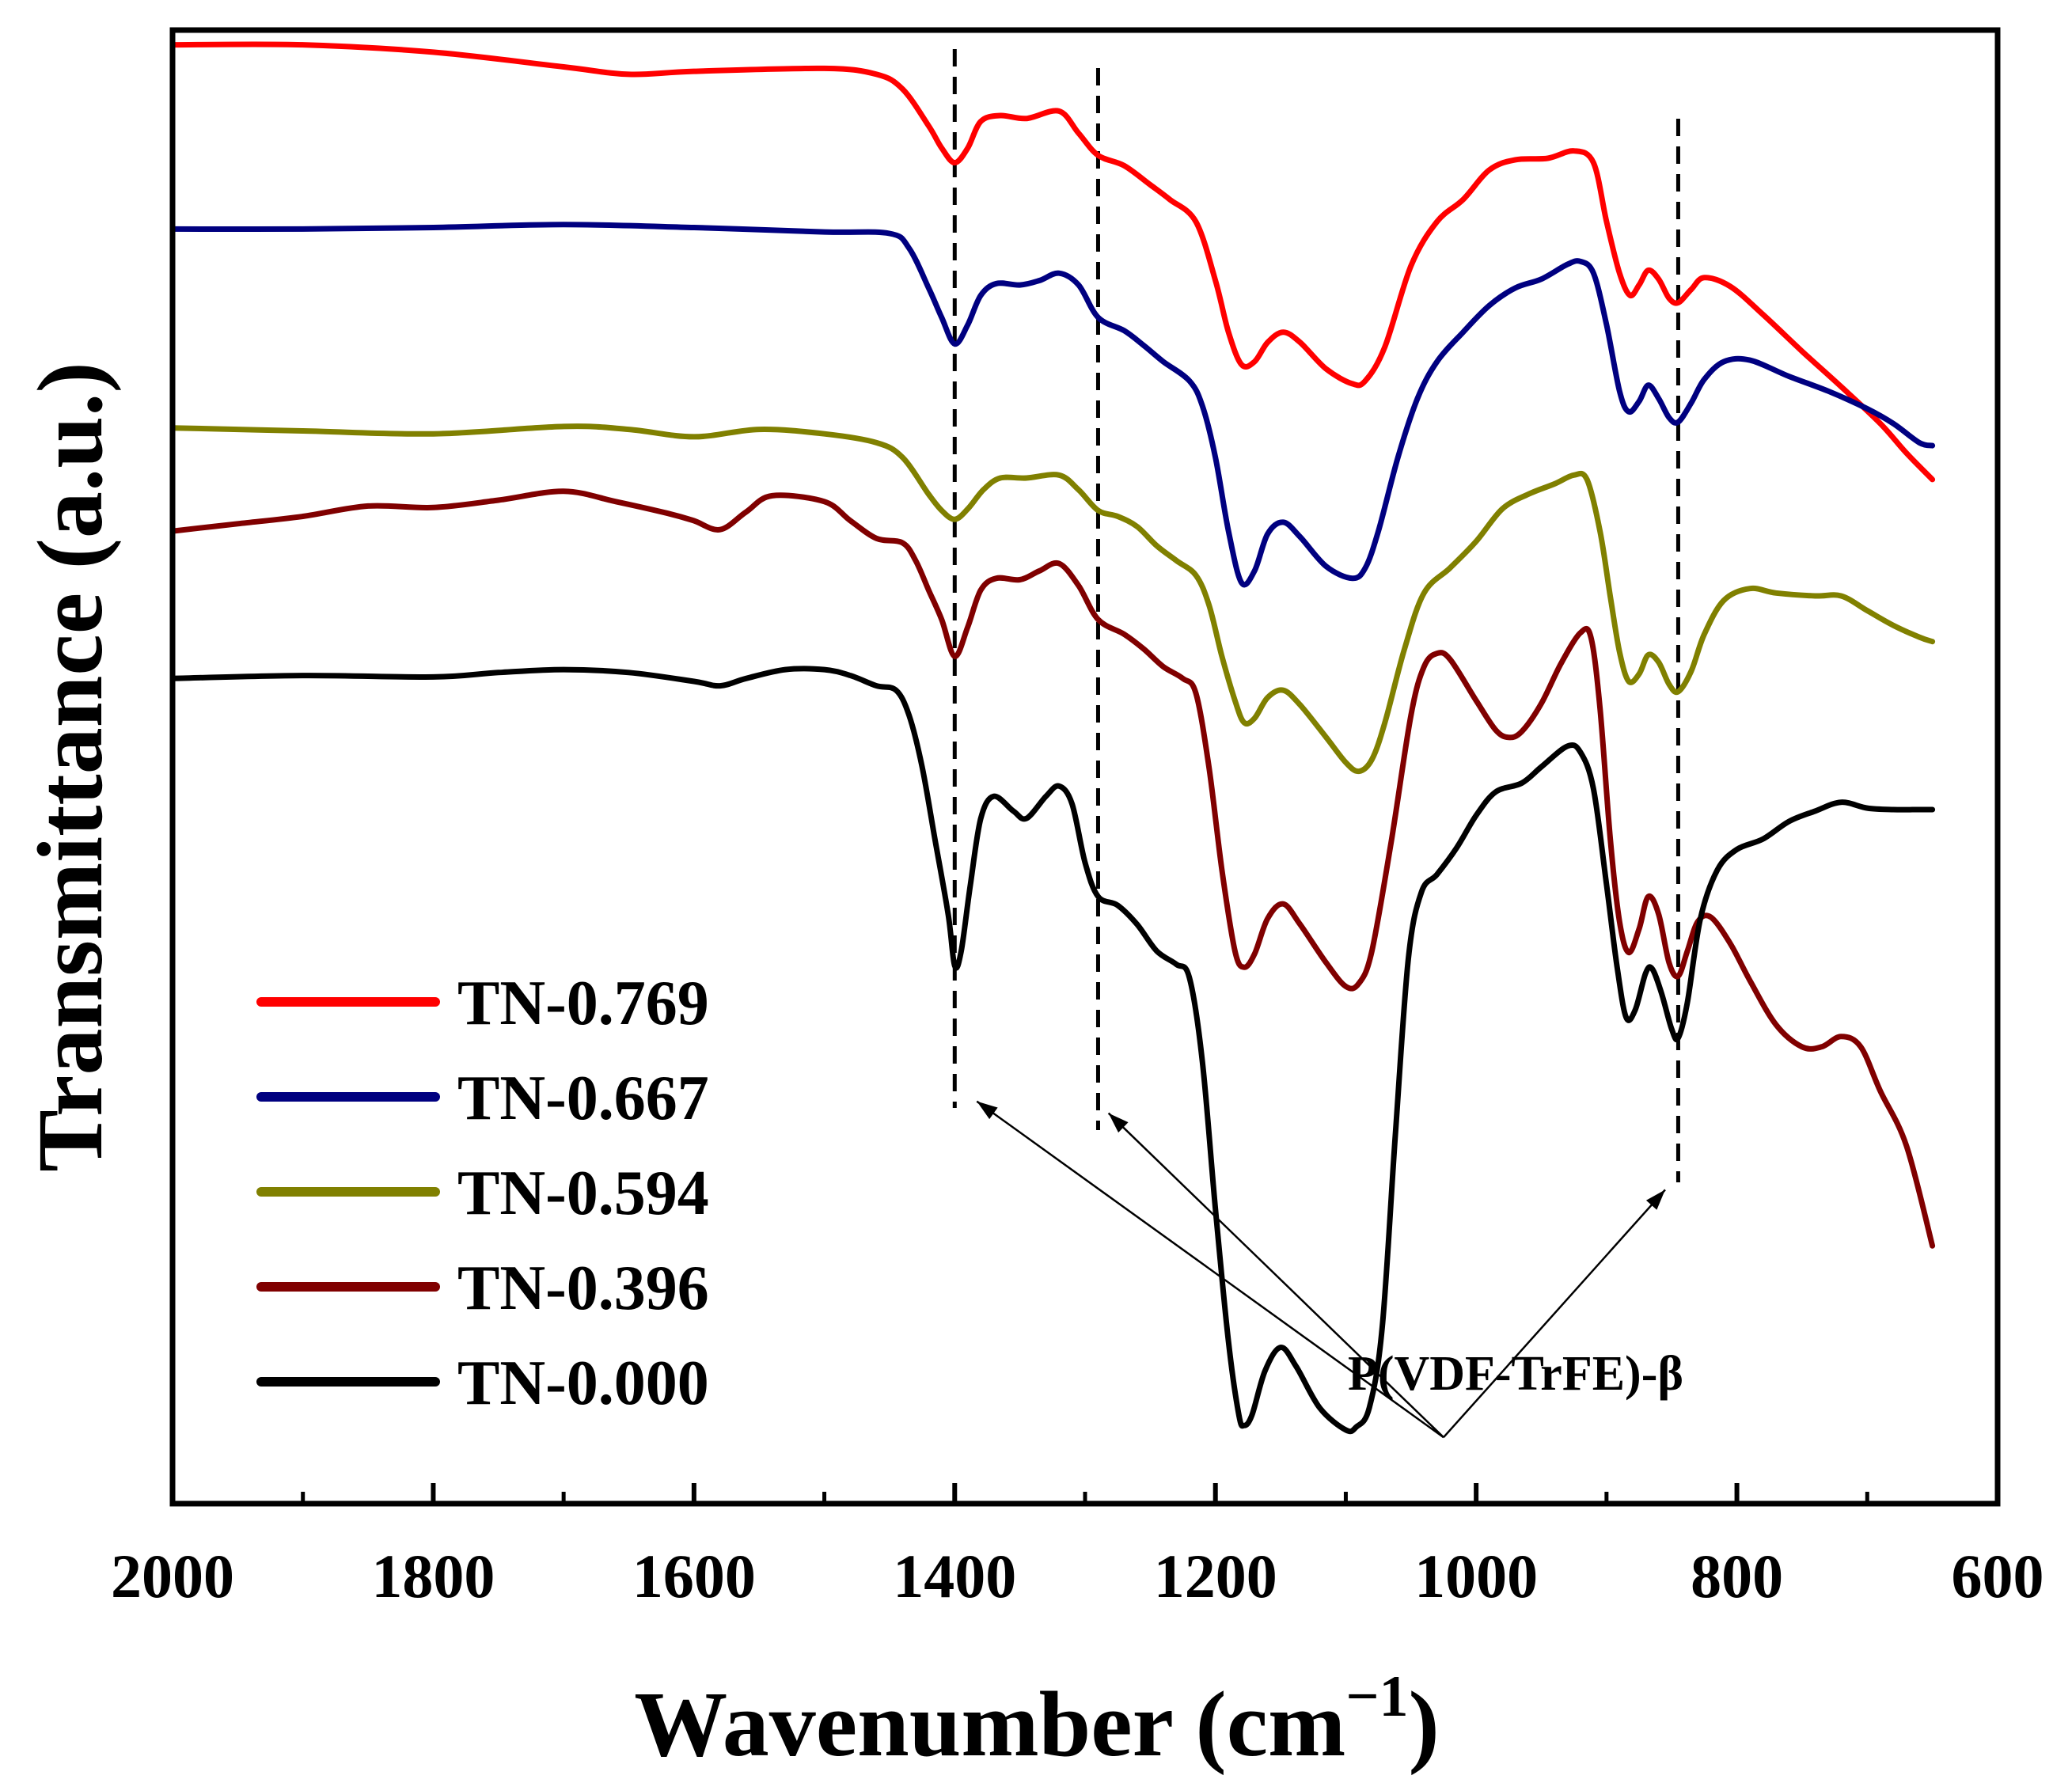 Image resolution: width=2072 pixels, height=1783 pixels. Describe the element at coordinates (694, 1576) in the screenshot. I see `x-tick-label: 1600` at that location.